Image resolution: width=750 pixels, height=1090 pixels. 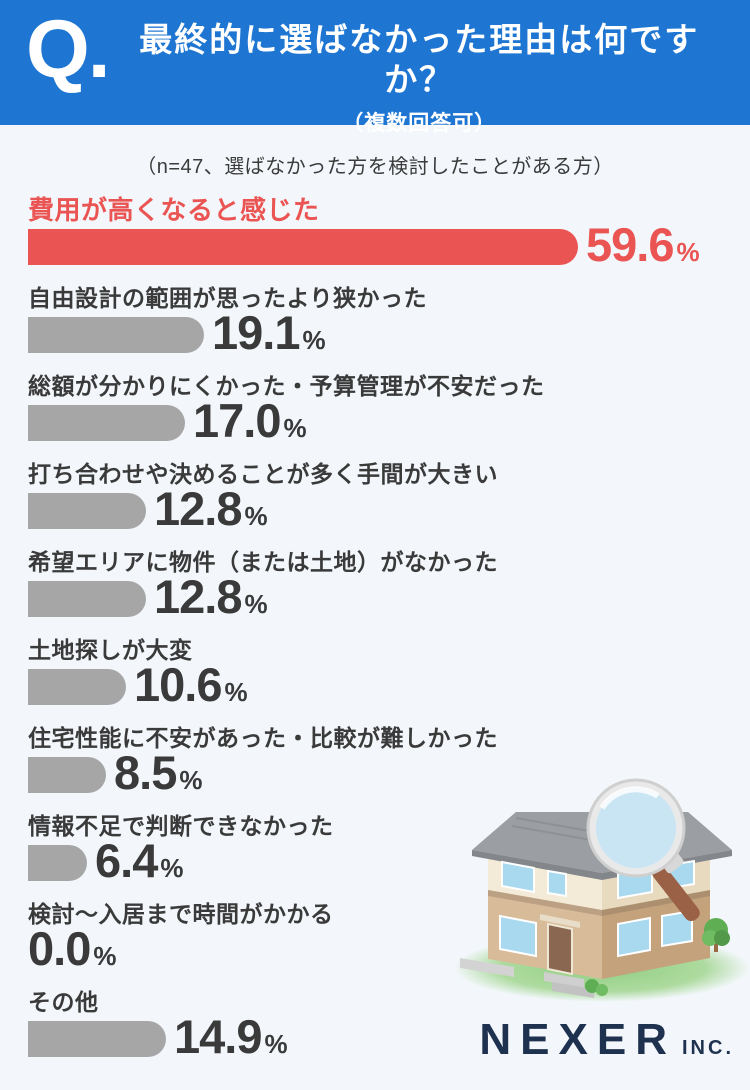 I want to click on bar-line: 17.0%, so click(x=375, y=420).